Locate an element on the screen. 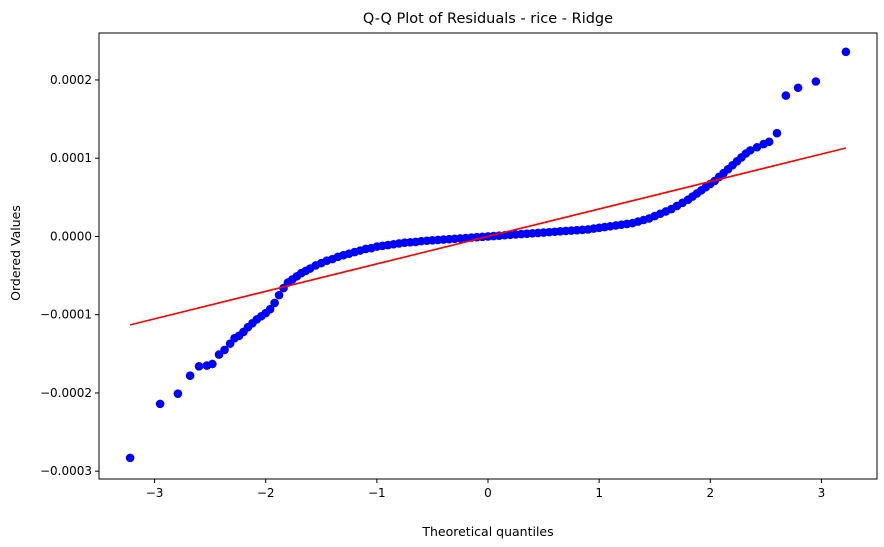 The height and width of the screenshot is (547, 884). x-axis-label: Theoretical quantiles is located at coordinates (487, 531).